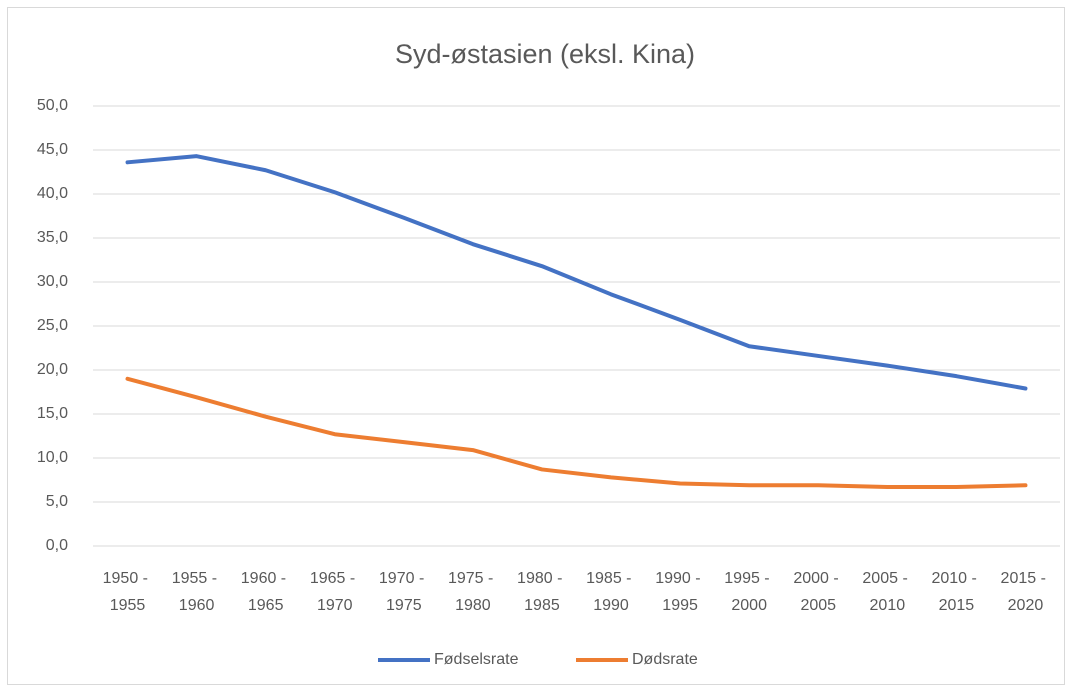 This screenshot has height=692, width=1072. Describe the element at coordinates (665, 659) in the screenshot. I see `legend-label: Dødsrate` at that location.